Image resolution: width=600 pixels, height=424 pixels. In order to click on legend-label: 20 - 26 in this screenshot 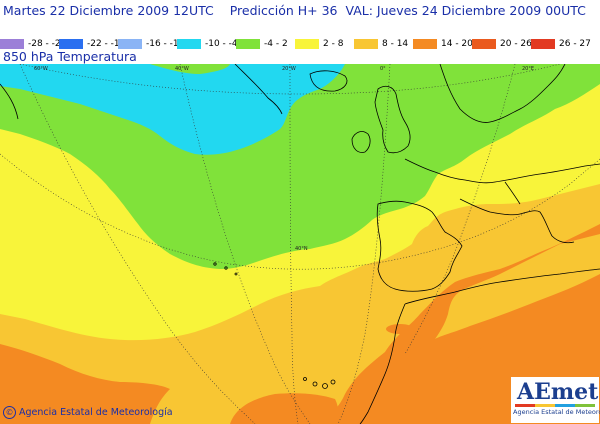, I will do `click(516, 44)`.